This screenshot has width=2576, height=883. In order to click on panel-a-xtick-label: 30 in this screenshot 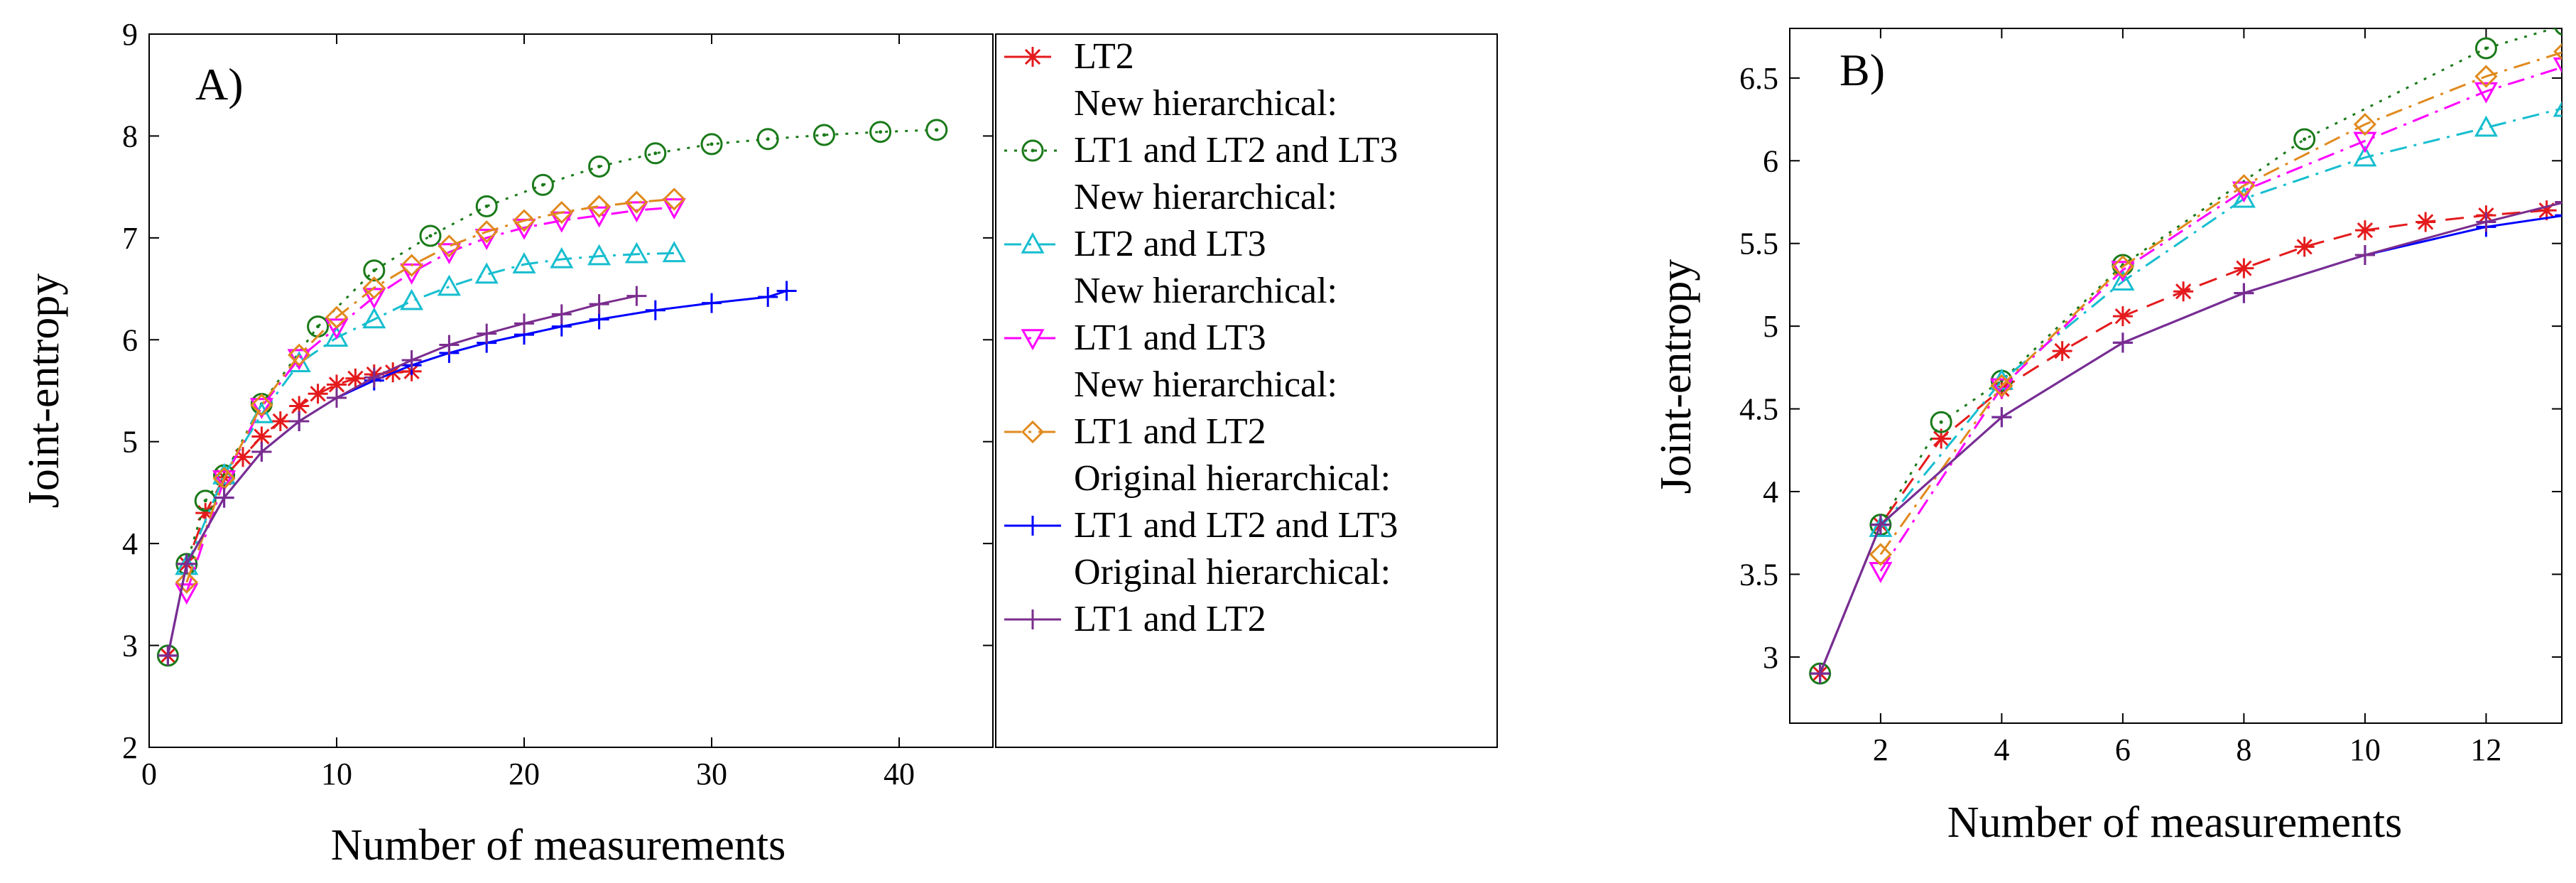, I will do `click(712, 774)`.